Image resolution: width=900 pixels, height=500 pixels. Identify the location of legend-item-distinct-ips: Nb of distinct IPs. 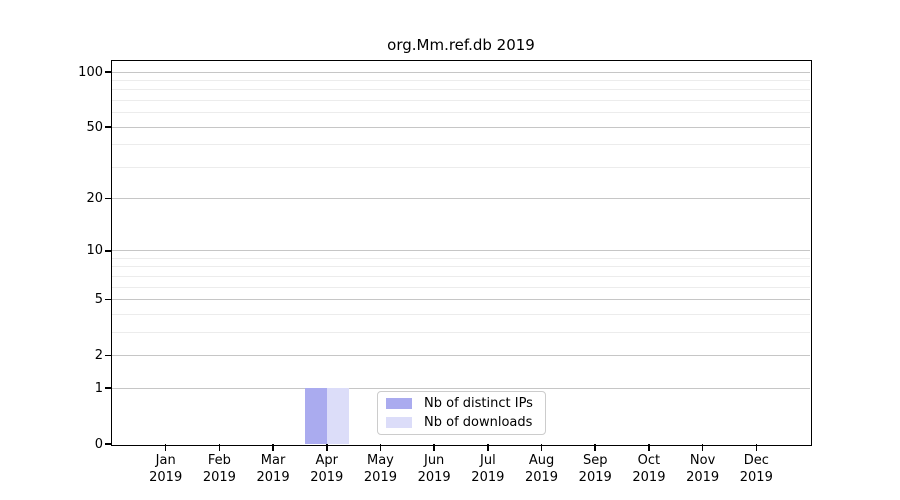
(465, 403).